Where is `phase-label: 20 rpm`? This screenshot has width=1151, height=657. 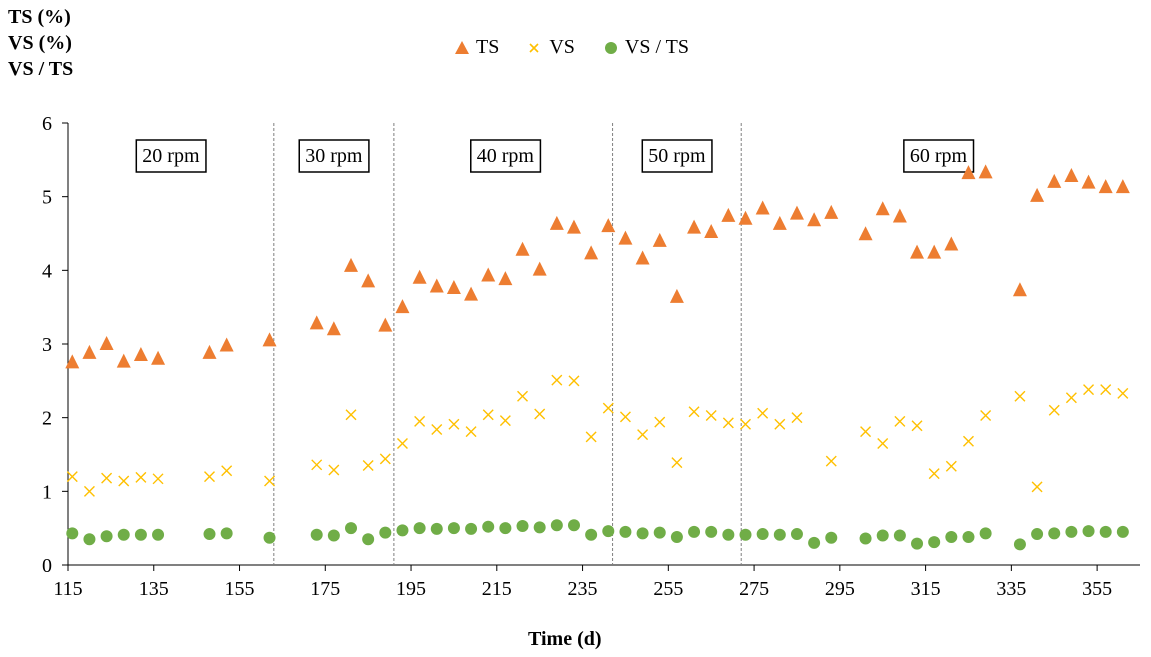 phase-label: 20 rpm is located at coordinates (171, 156).